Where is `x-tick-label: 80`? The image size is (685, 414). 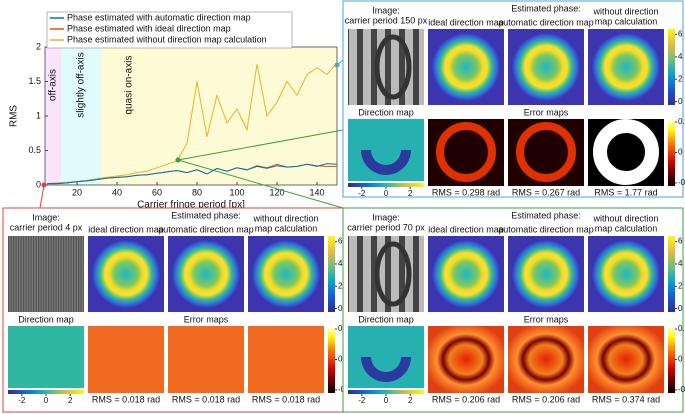
x-tick-label: 80 is located at coordinates (197, 192).